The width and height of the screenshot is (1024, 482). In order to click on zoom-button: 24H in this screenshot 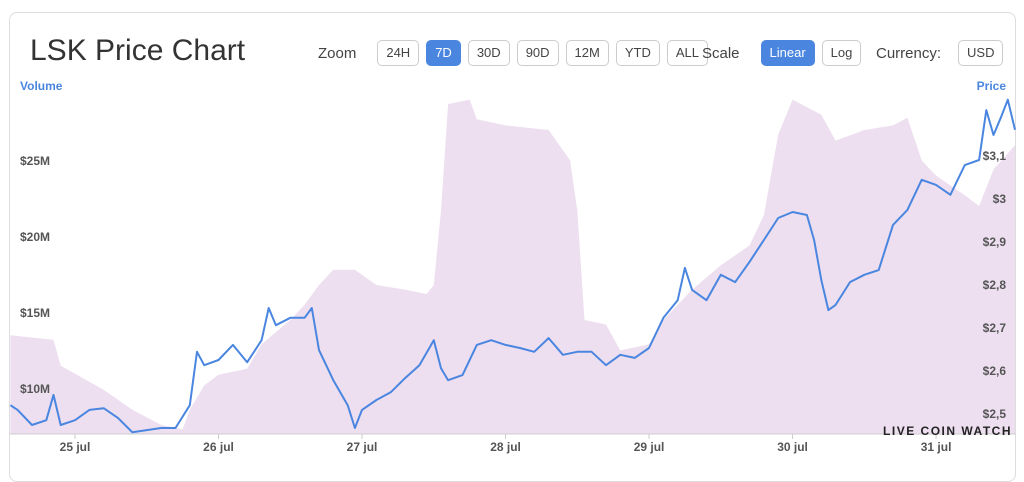, I will do `click(398, 53)`.